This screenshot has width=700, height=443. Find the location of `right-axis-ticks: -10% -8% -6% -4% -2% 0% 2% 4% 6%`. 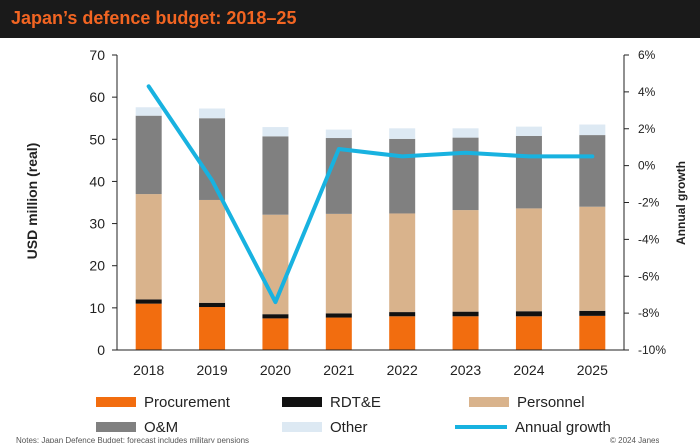

right-axis-ticks: -10% -8% -6% -4% -2% 0% 2% 4% 6% is located at coordinates (645, 202).